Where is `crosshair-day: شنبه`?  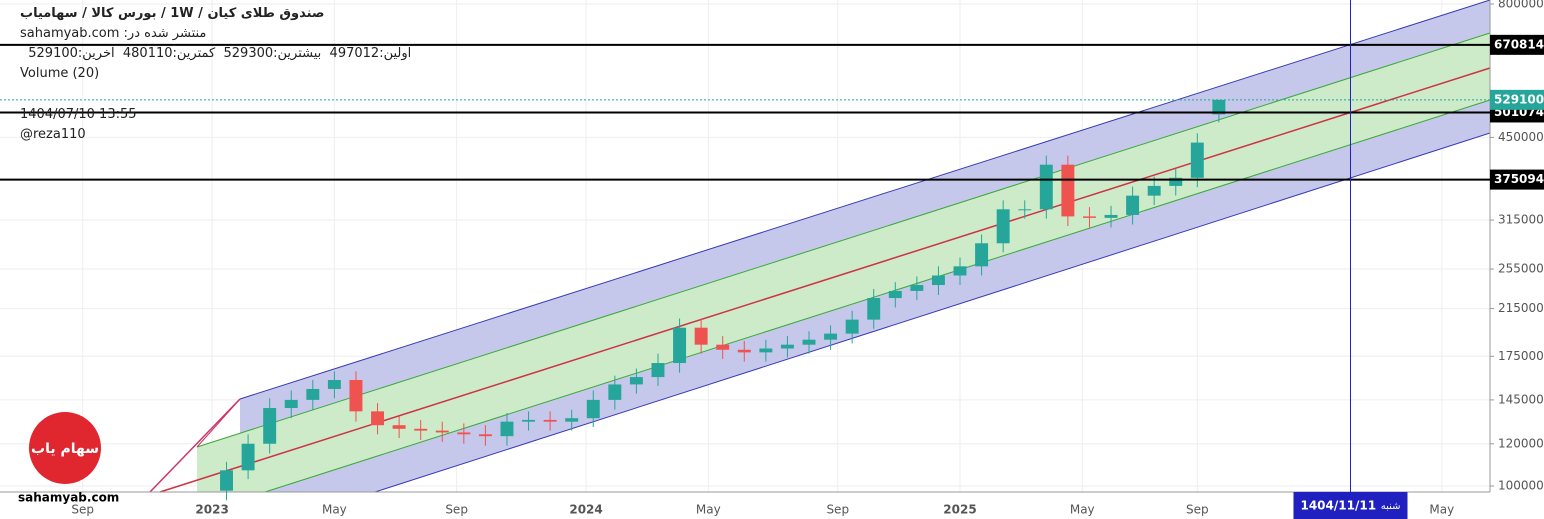
crosshair-day: شنبه is located at coordinates (1391, 506).